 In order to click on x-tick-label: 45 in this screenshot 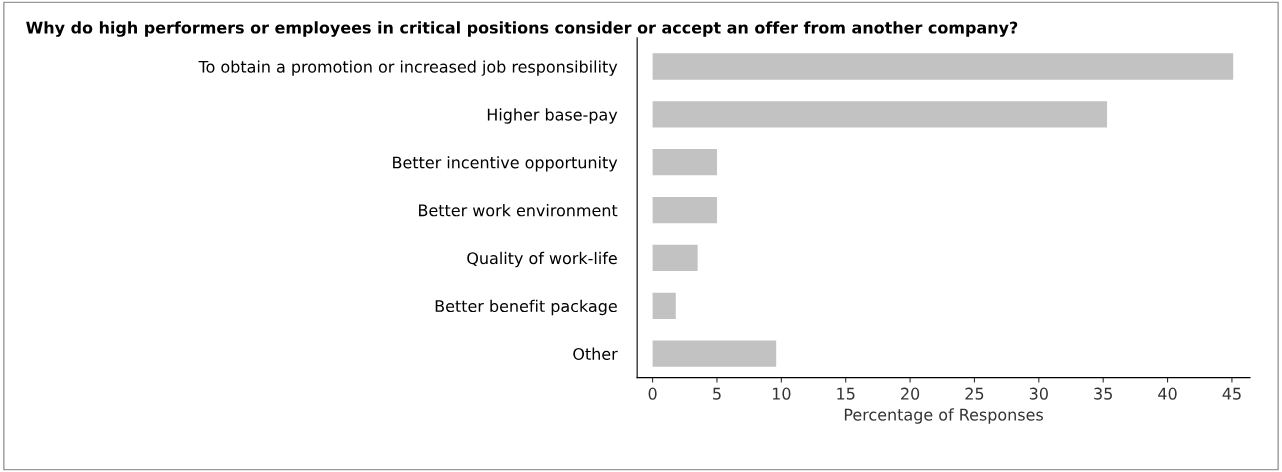, I will do `click(1231, 393)`.